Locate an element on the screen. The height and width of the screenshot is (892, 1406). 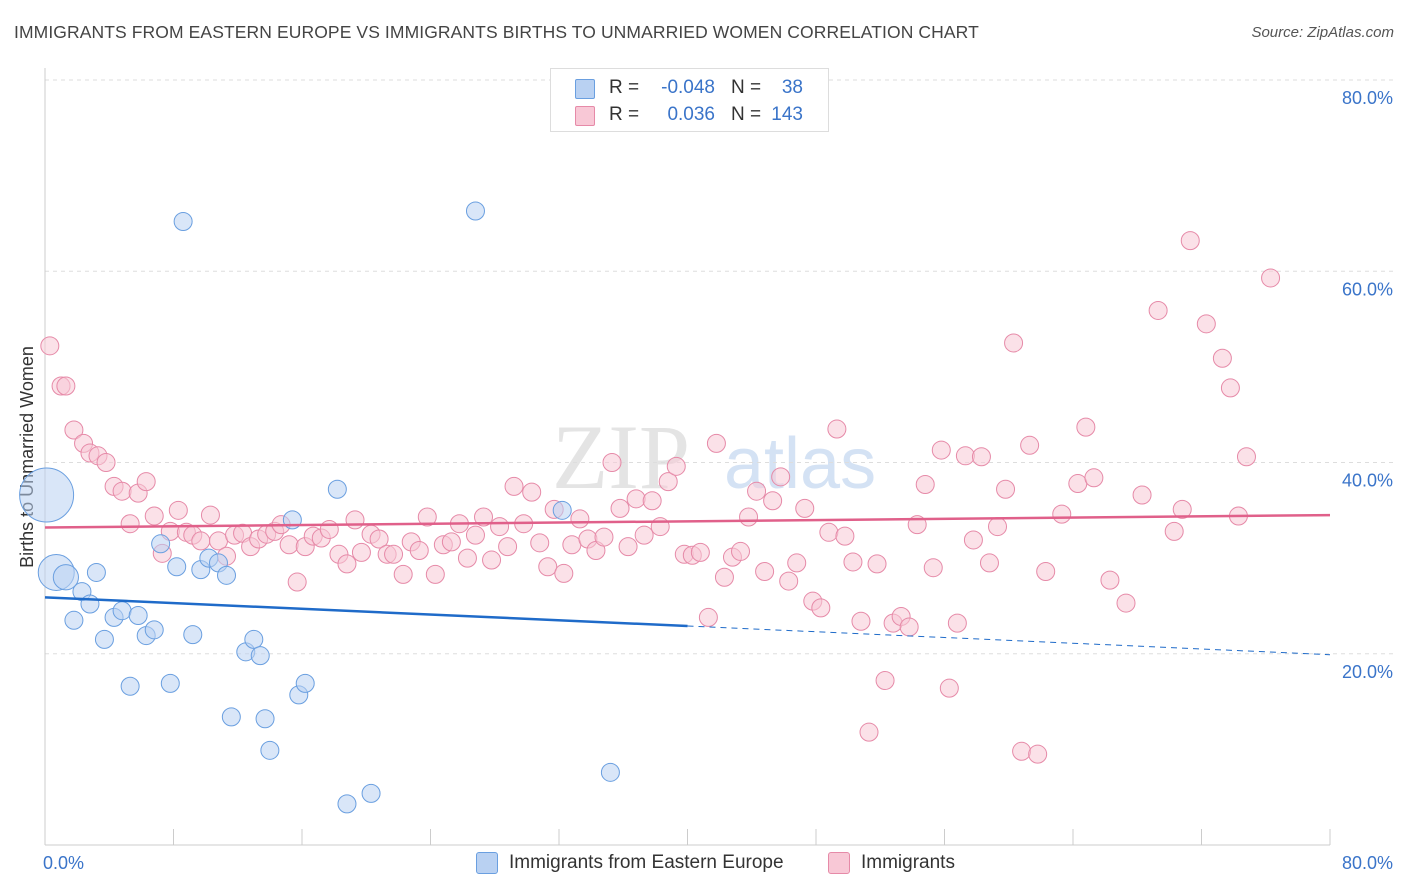
y-tick-label: 60.0% is located at coordinates (1367, 289).